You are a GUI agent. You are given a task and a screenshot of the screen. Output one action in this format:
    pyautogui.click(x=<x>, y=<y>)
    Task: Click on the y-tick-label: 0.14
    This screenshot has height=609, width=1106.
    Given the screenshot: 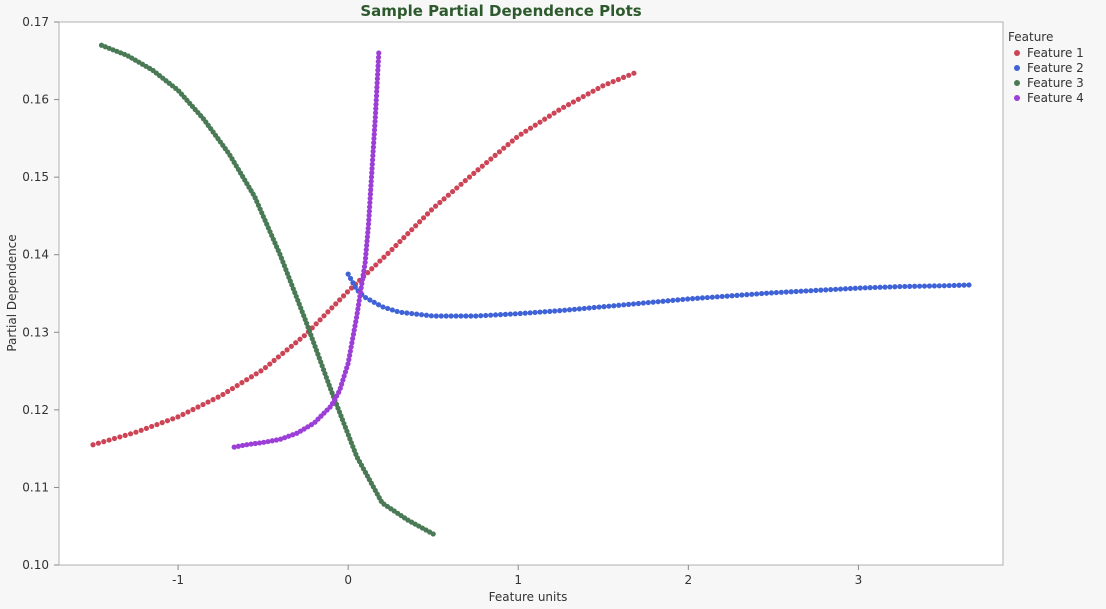 What is the action you would take?
    pyautogui.click(x=35, y=255)
    